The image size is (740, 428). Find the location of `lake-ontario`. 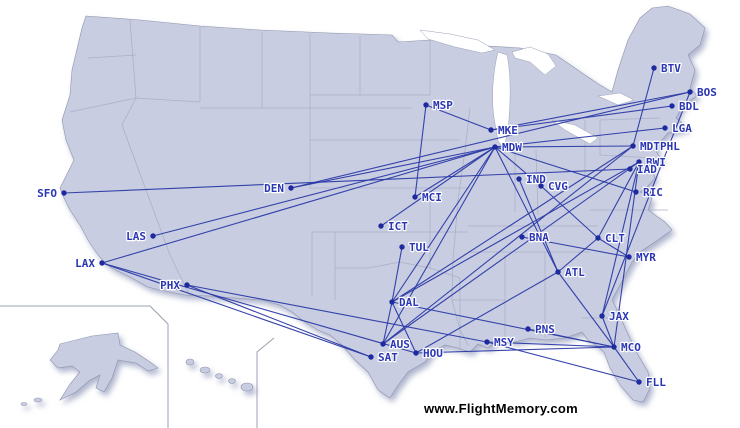

lake-ontario is located at coordinates (616, 99).